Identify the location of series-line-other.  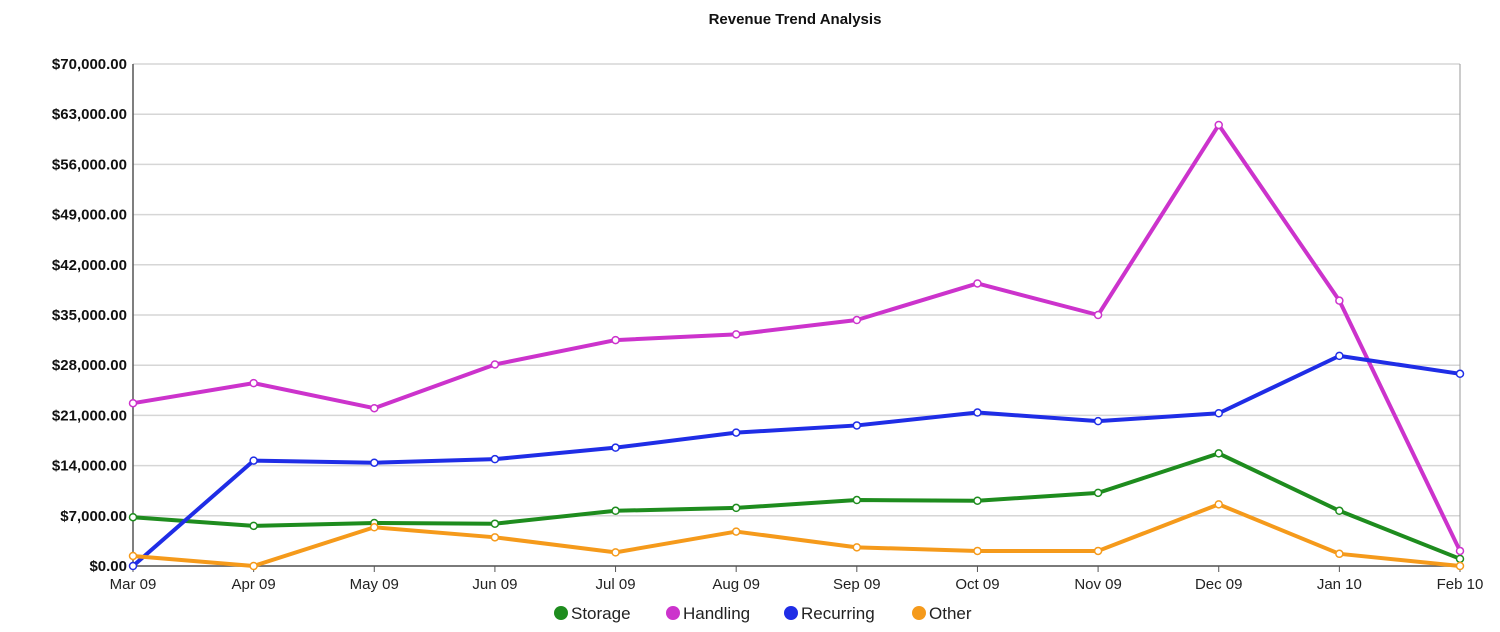
(796, 535).